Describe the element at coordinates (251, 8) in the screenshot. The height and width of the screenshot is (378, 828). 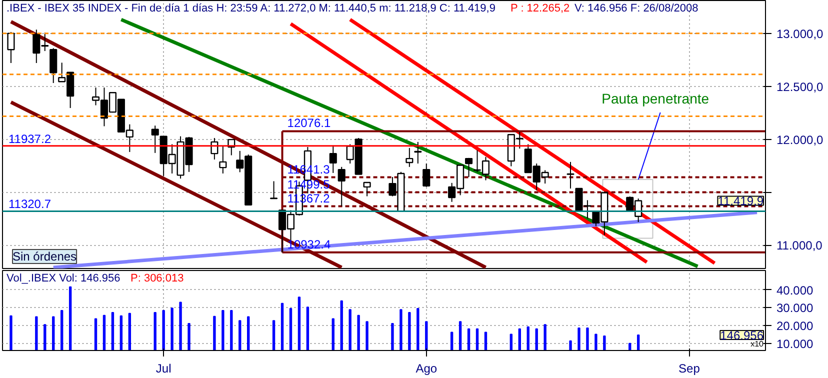
I see `chart-title: .IBEX - IBEX 35 INDEX - Fin de día 1 días H: 23:59 A: 11.272,0 M: 11.440,5 m: 11.218,9 C: 11.419,9` at that location.